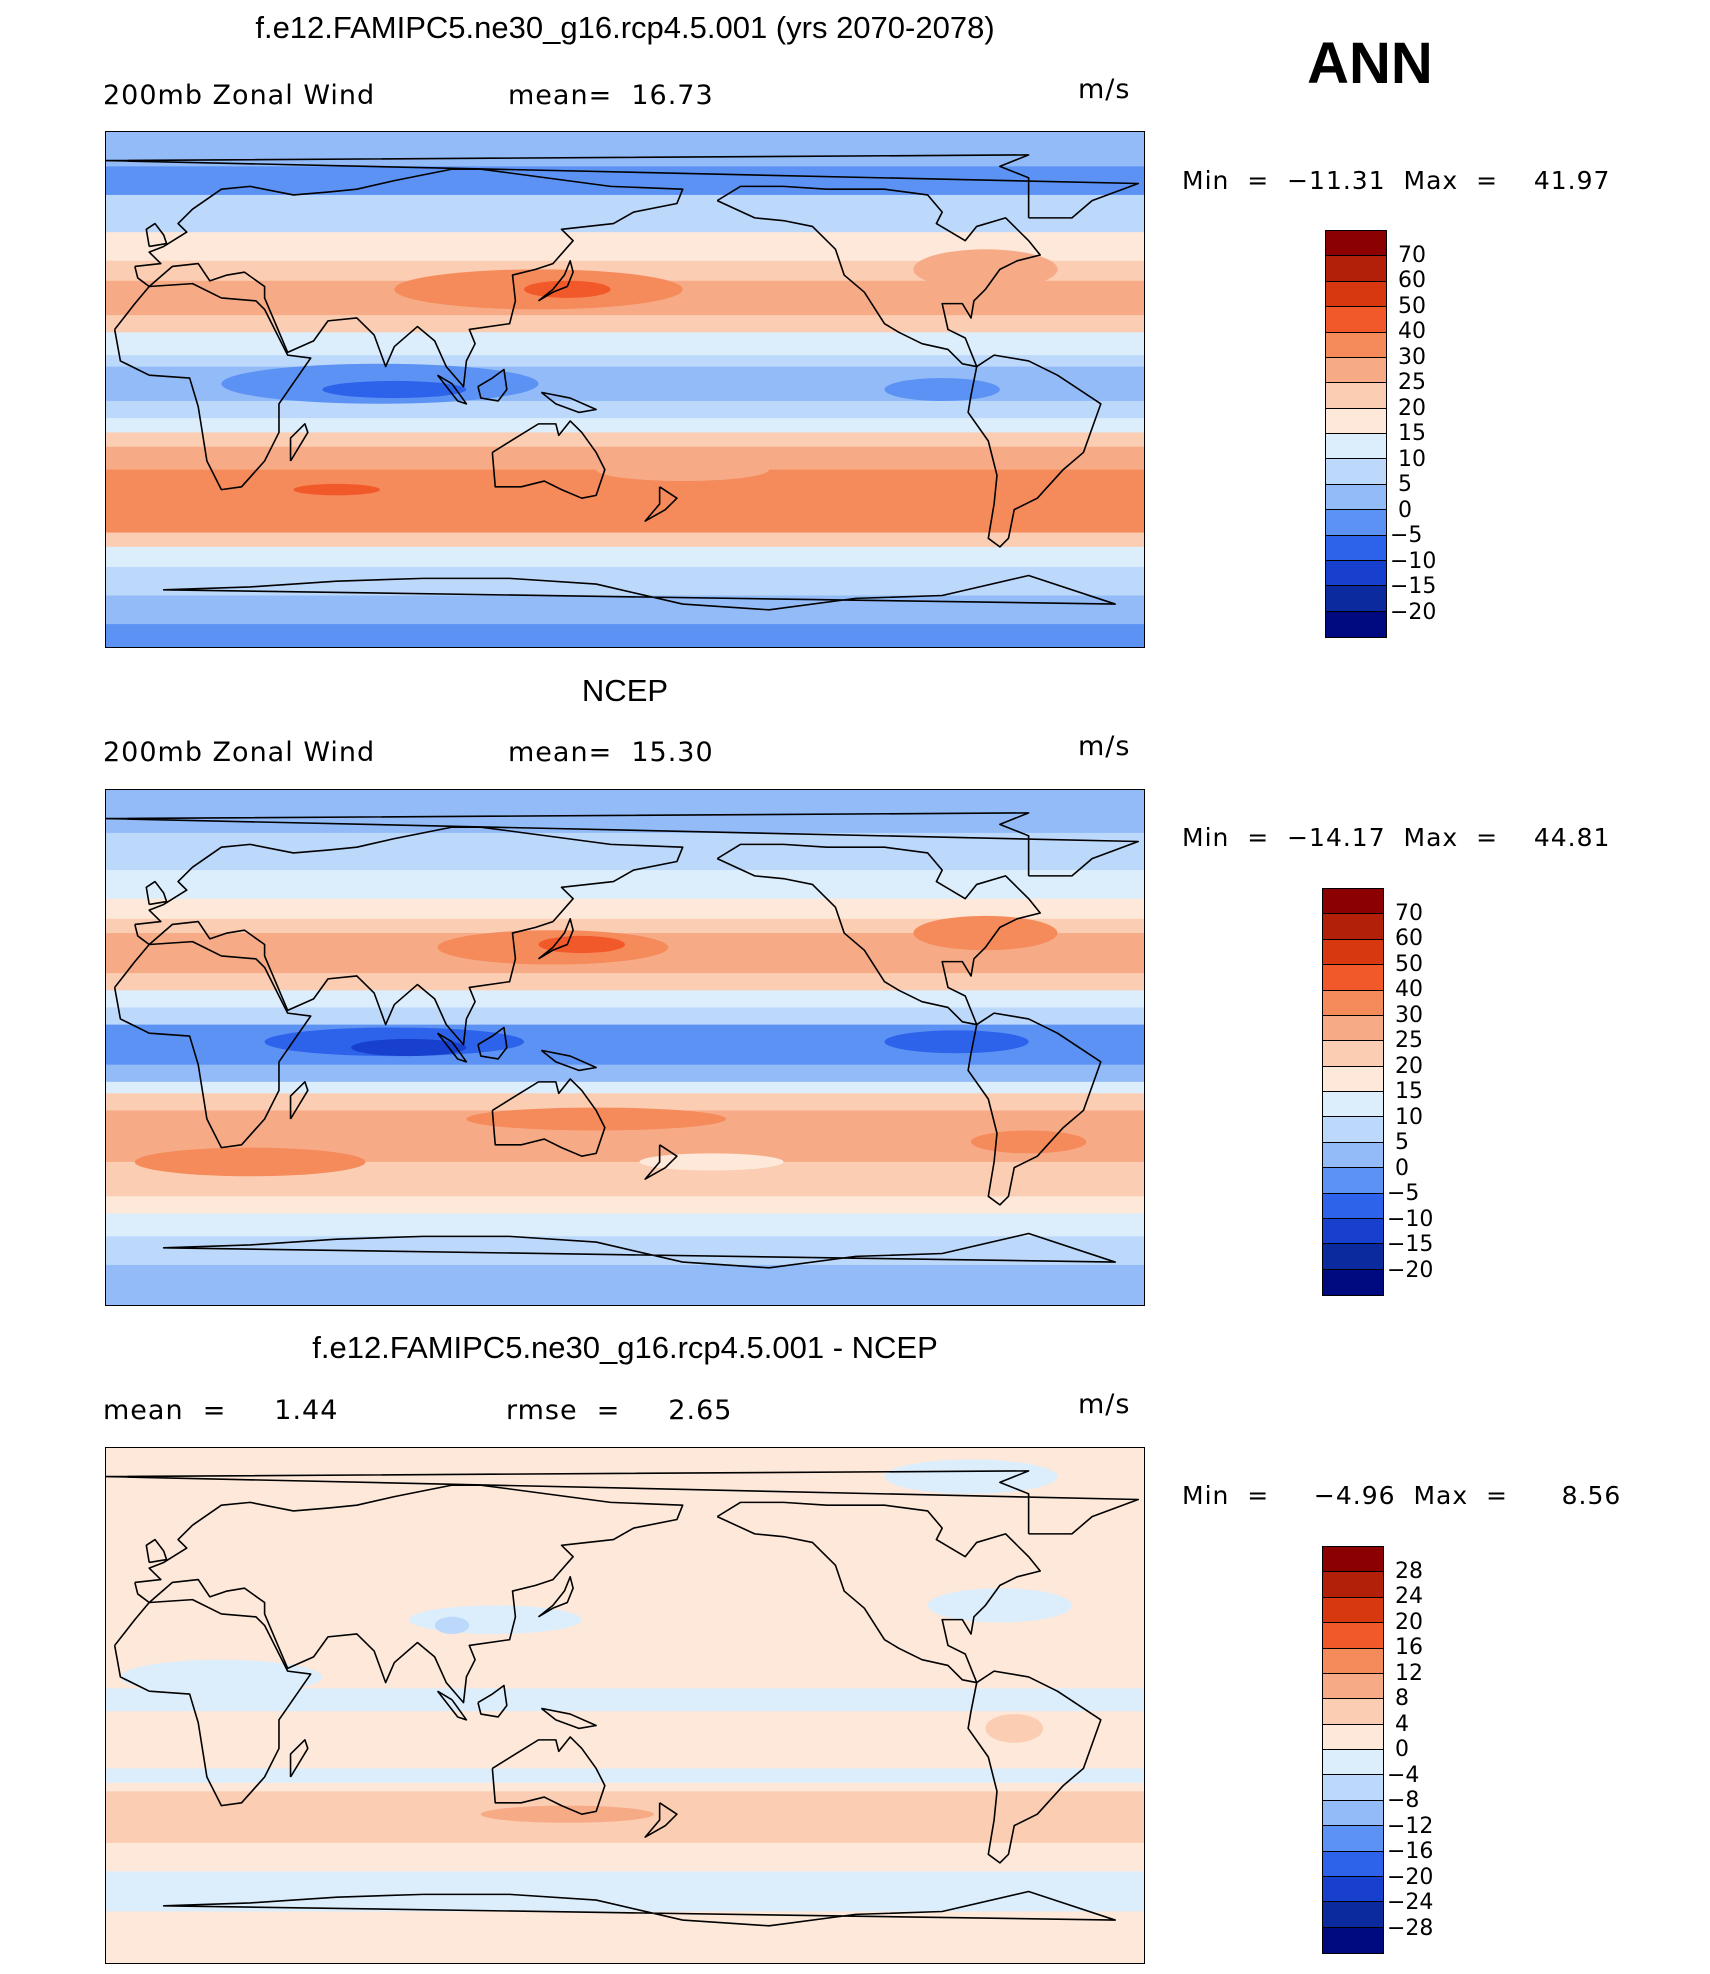 The height and width of the screenshot is (1974, 1710). I want to click on panel3-rmse-label: rmse = 2.65, so click(619, 1410).